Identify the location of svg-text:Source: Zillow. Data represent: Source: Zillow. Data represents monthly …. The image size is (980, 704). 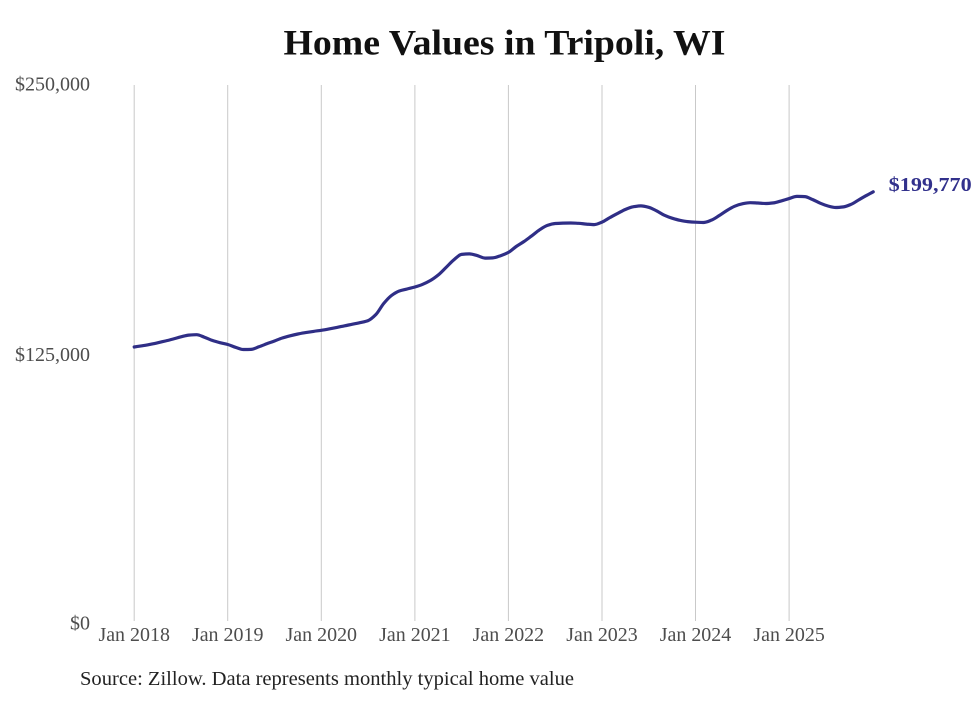
(327, 679).